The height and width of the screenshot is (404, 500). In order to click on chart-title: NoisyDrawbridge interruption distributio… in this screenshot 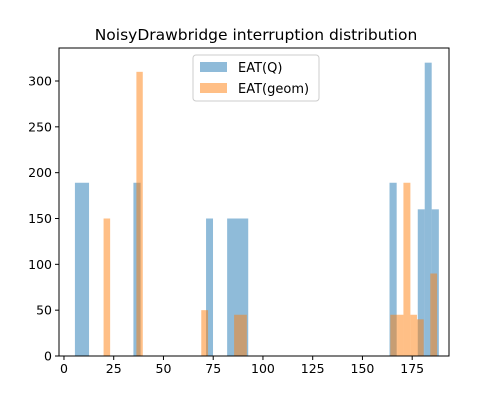, I will do `click(256, 35)`.